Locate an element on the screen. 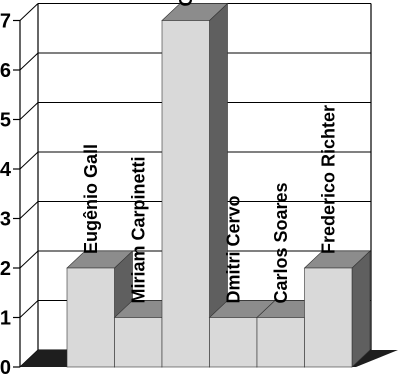 Image resolution: width=399 pixels, height=377 pixels. y-tick-label: 4 is located at coordinates (6, 170).